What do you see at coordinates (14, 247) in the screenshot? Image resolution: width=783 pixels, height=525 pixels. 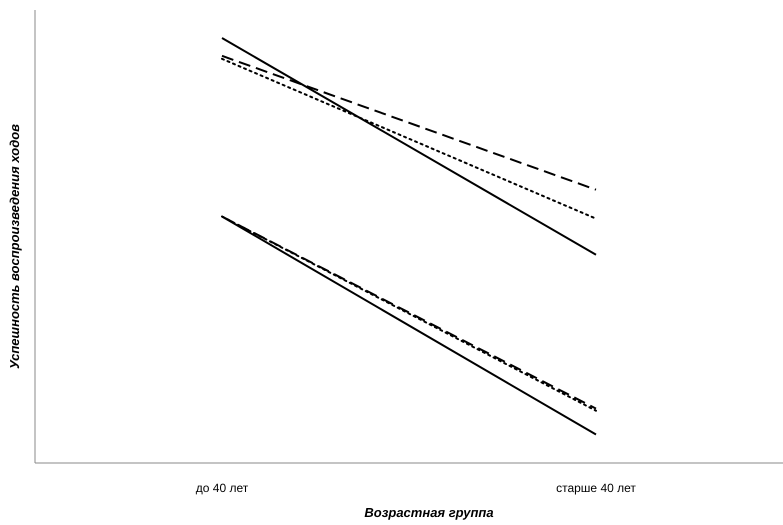 I see `y-axis-title: Успешность воспроизведения ходов` at bounding box center [14, 247].